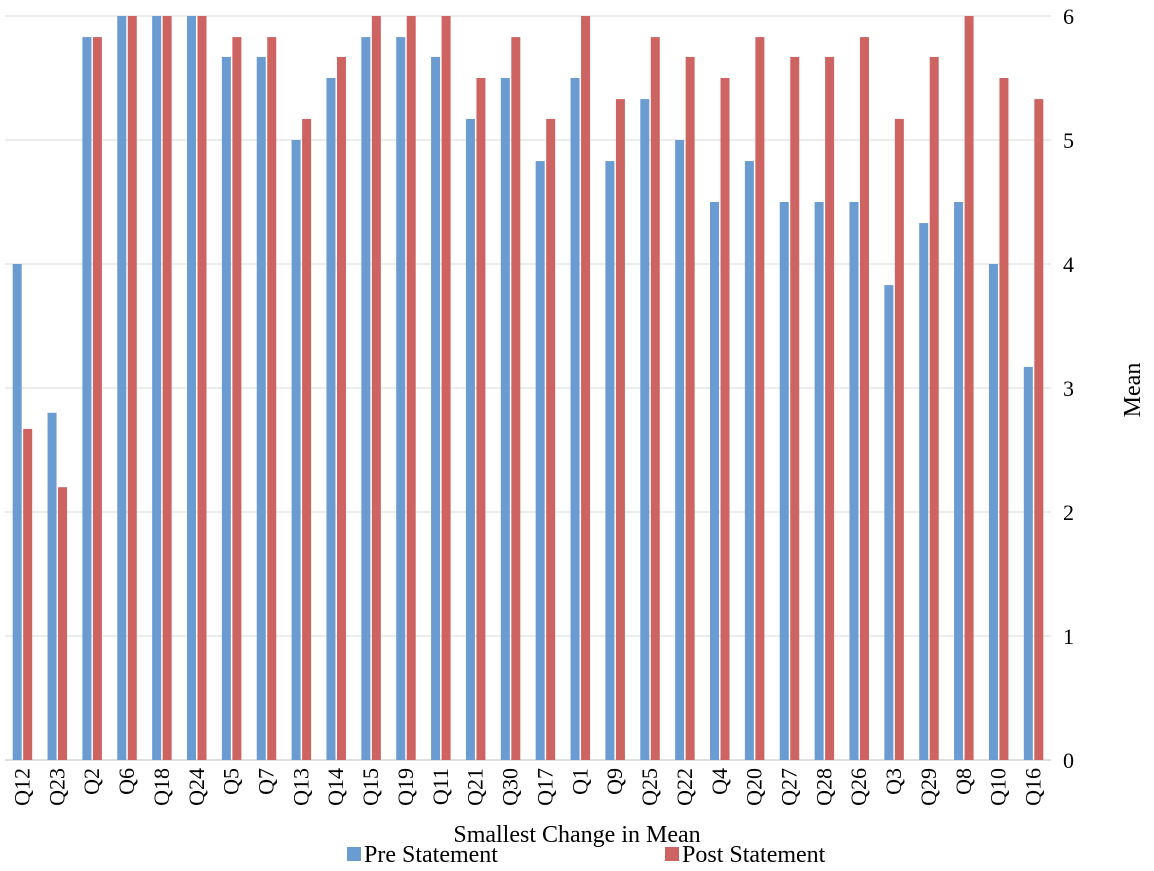  I want to click on y-axis-title: Mean, so click(1133, 390).